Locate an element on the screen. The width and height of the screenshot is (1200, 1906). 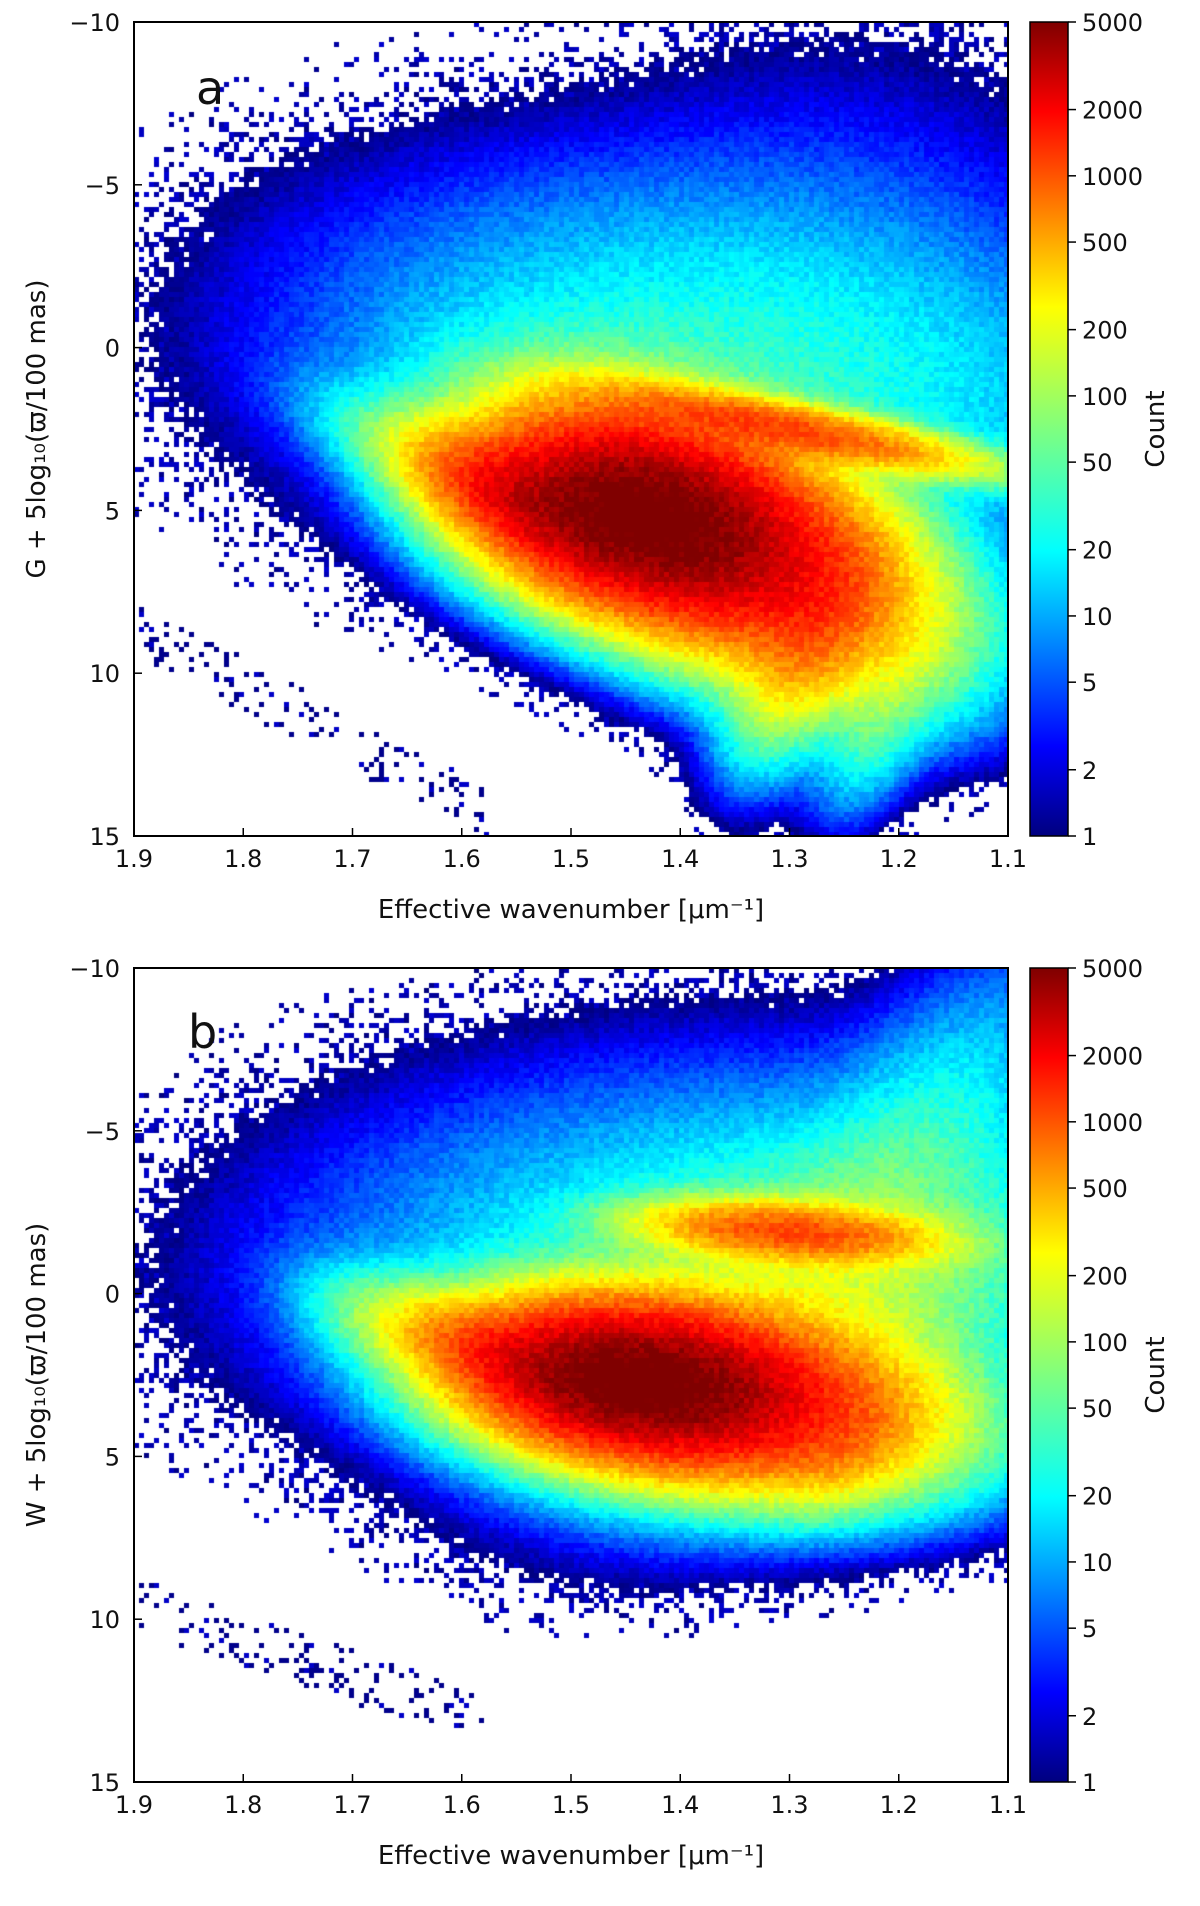
panel-a-colorbar-label: Count is located at coordinates (1156, 428).